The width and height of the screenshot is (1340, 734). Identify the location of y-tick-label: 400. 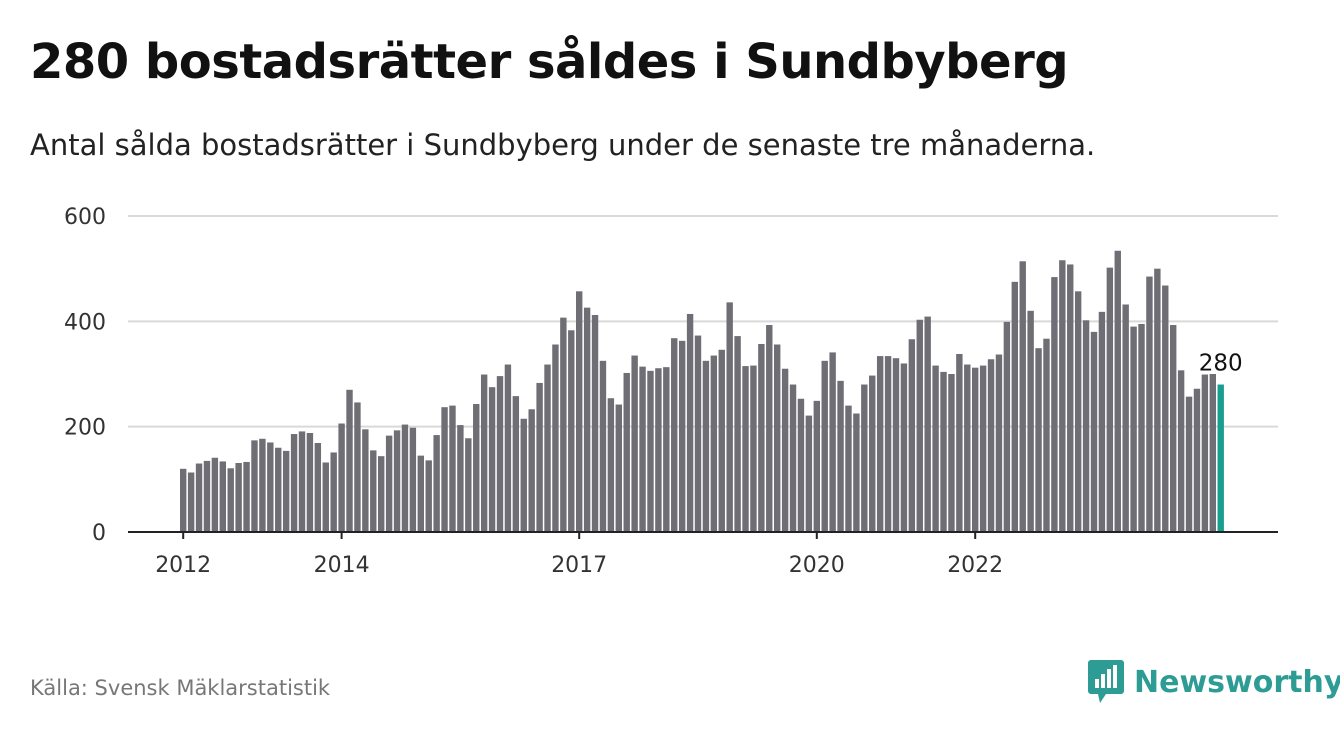
(85, 322).